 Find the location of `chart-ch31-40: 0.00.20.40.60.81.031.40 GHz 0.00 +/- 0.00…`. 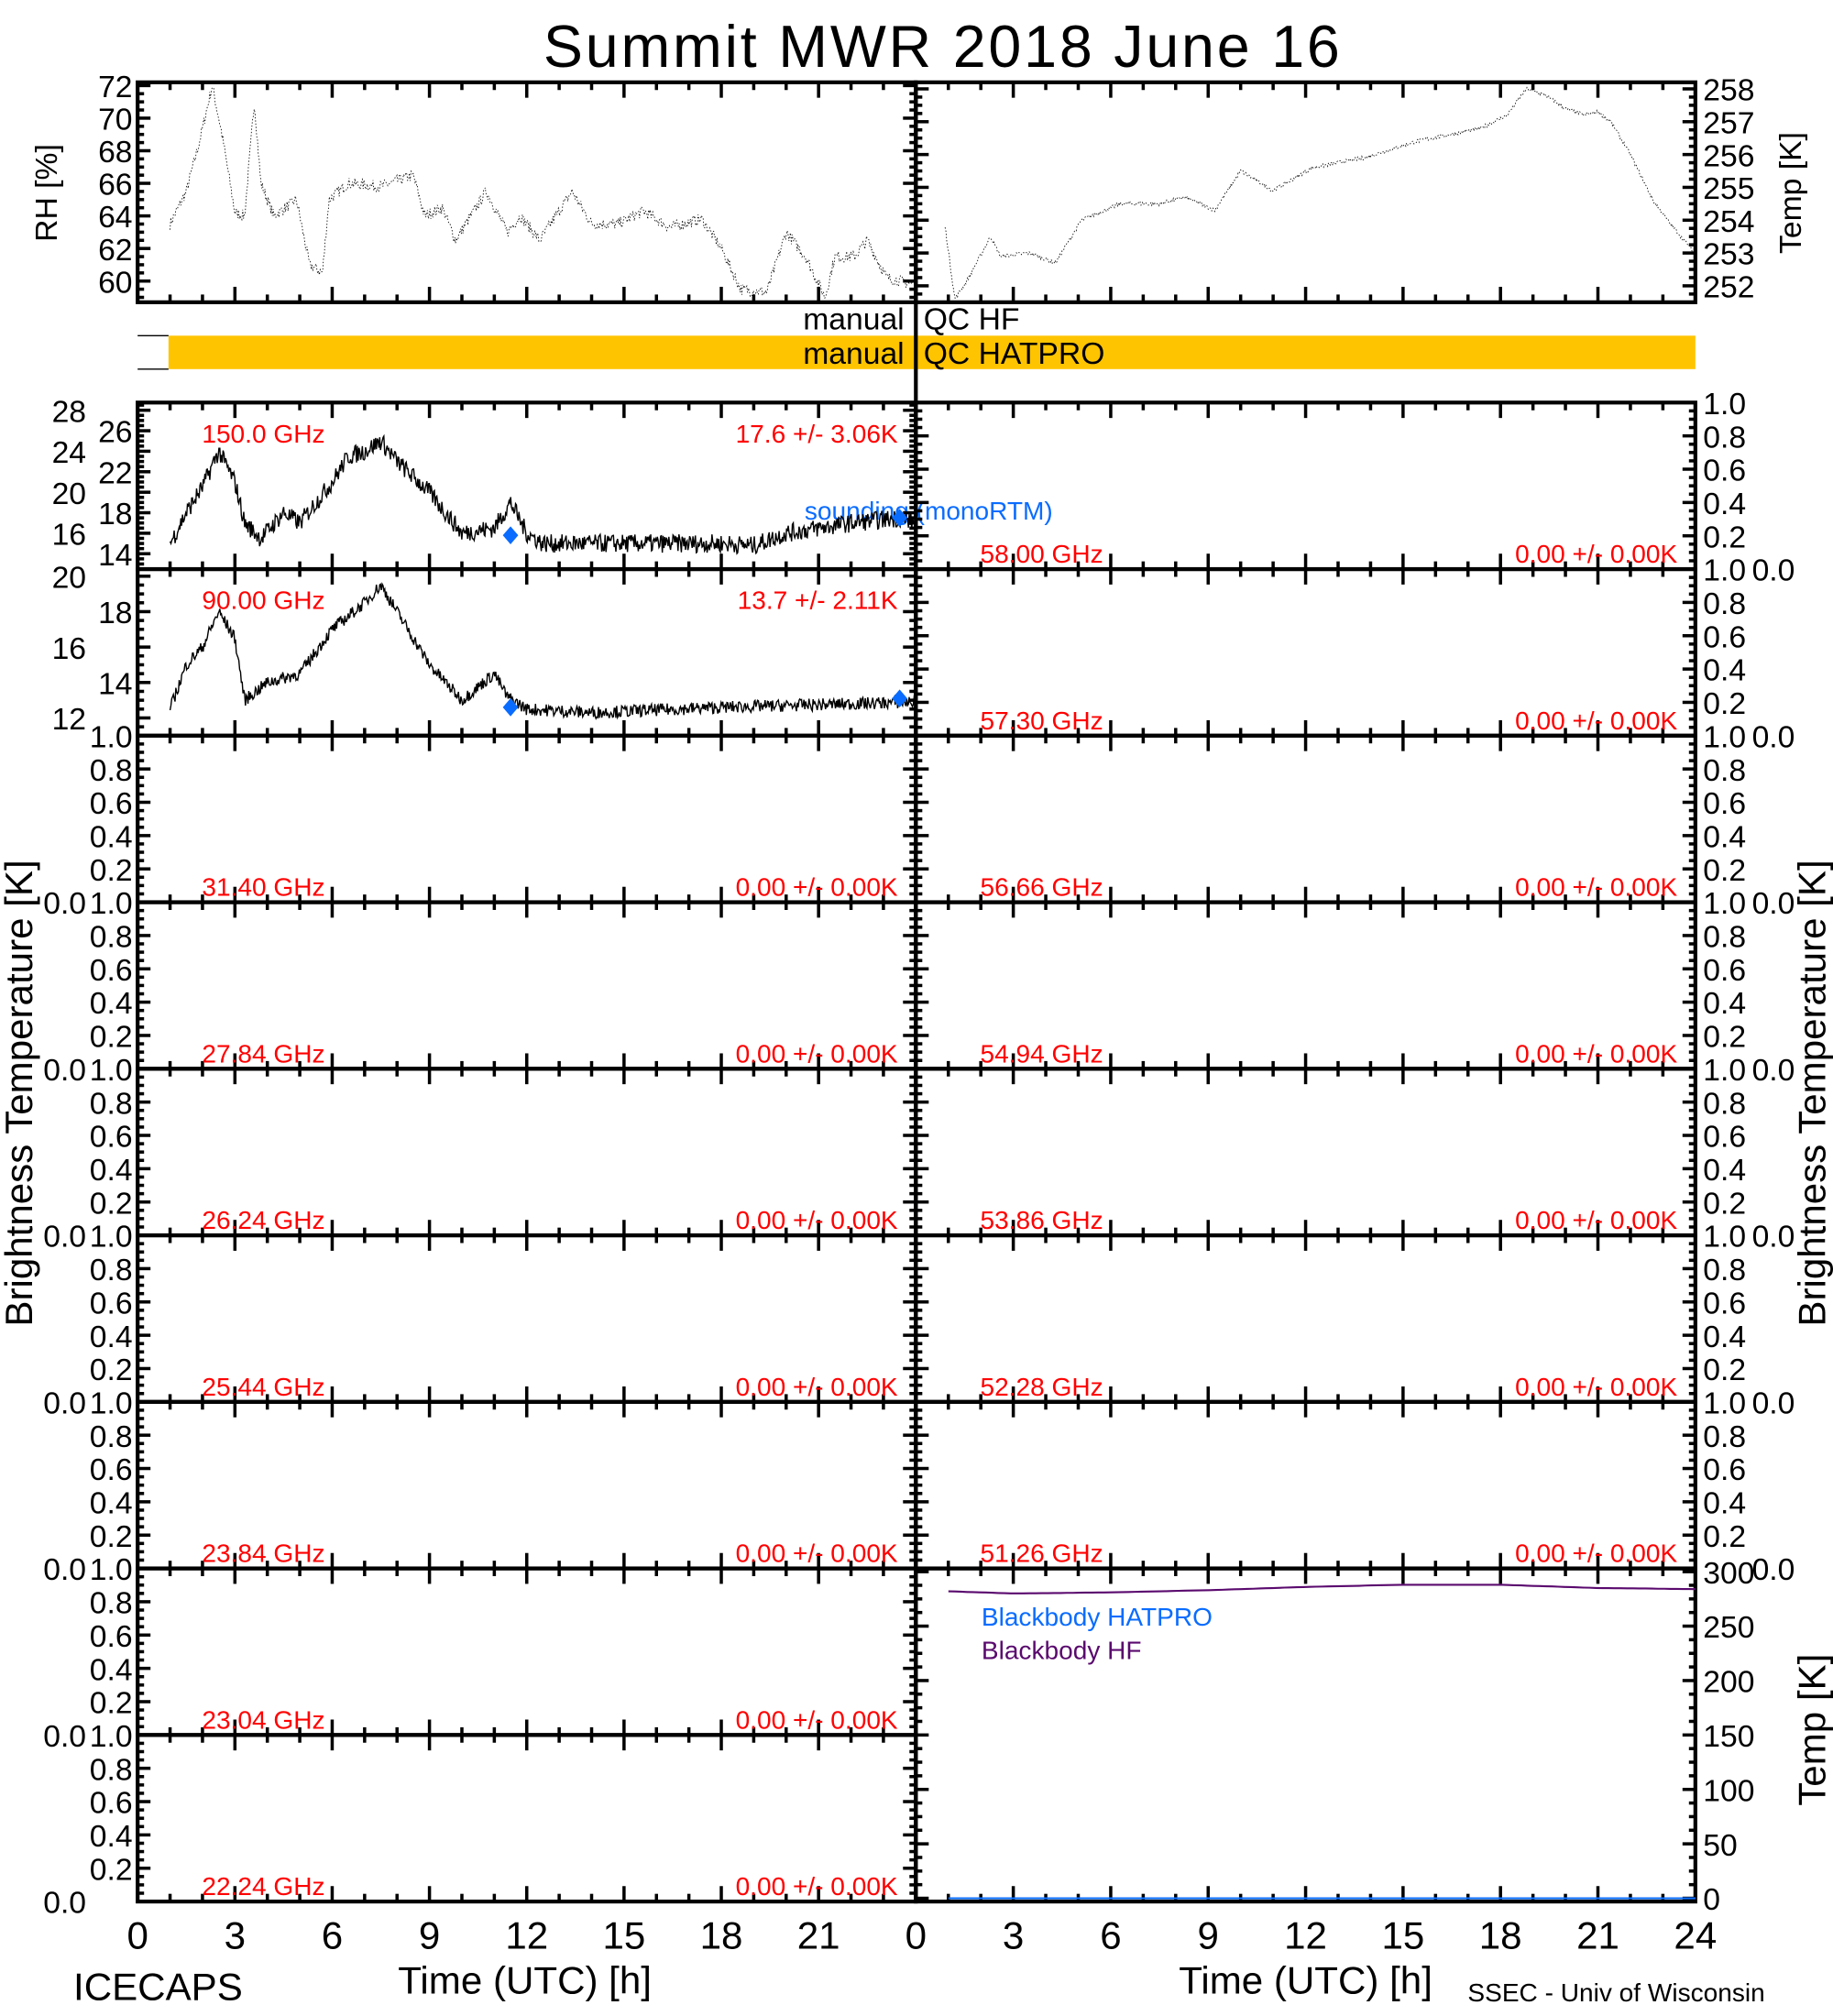

chart-ch31-40: 0.00.20.40.60.81.031.40 GHz 0.00 +/- 0.00… is located at coordinates (480, 820).